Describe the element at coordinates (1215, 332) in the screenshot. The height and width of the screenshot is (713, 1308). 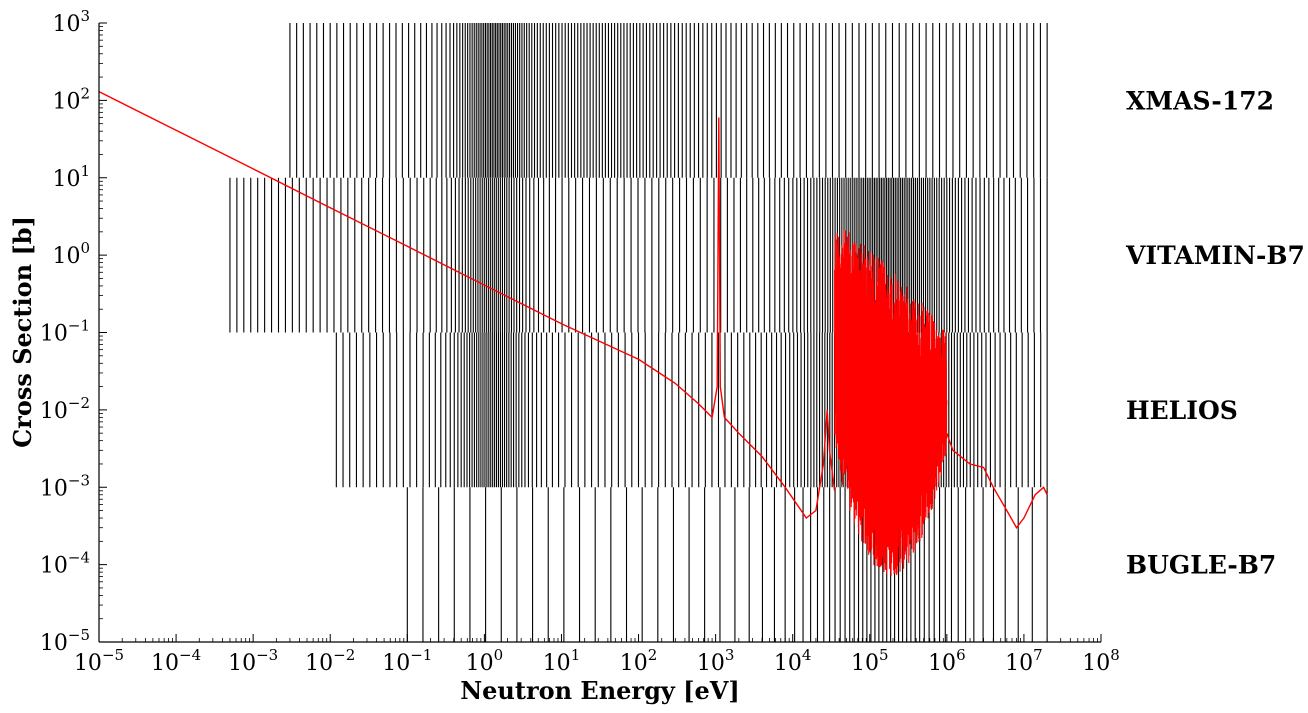
I see `group-structure-labels: XMAS-172 VITAMIN-B7 HELIOS BUGLE-B7` at that location.